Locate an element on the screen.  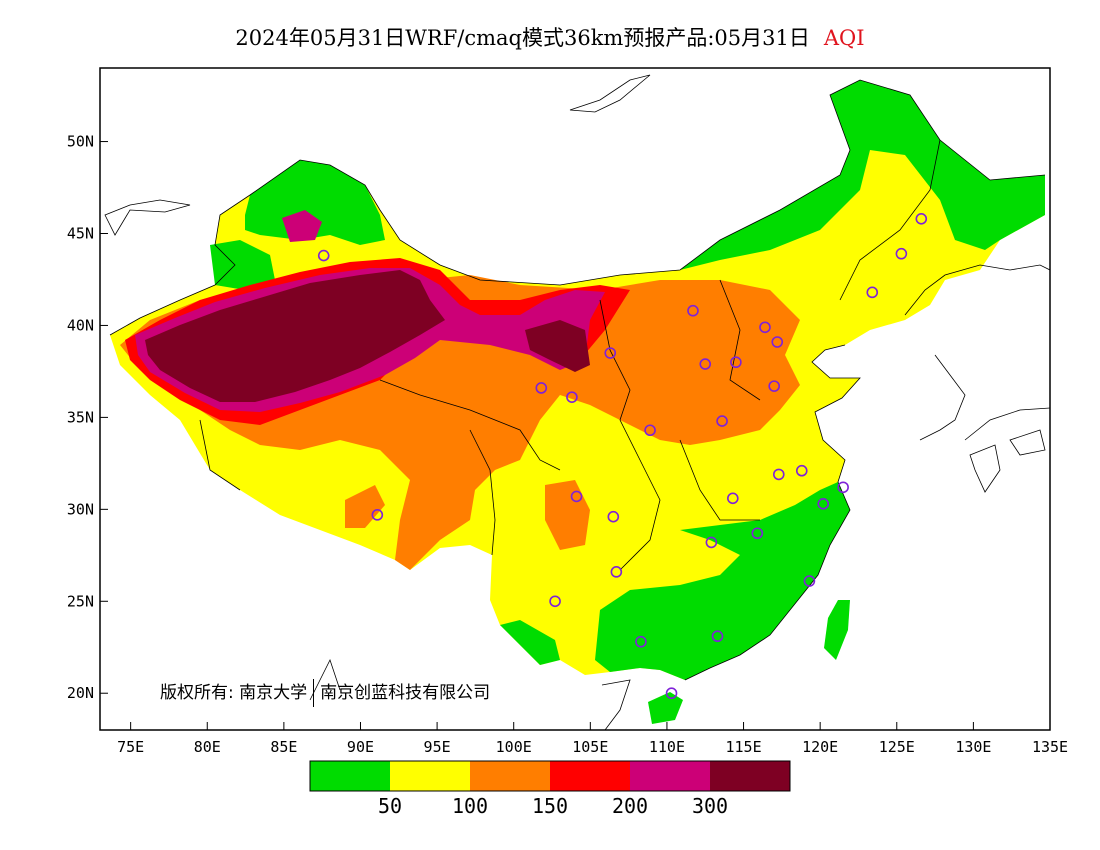
lon-tick-label: 85E is located at coordinates (283, 747).